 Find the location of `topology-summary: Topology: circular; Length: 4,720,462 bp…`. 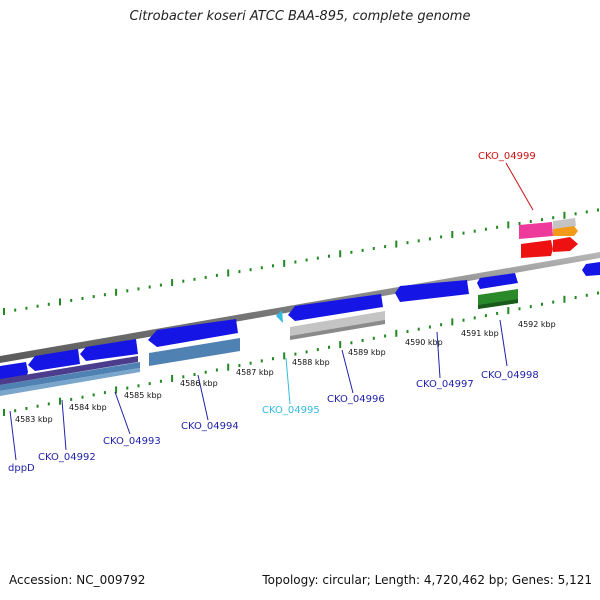

topology-summary: Topology: circular; Length: 4,720,462 bp… is located at coordinates (427, 580).